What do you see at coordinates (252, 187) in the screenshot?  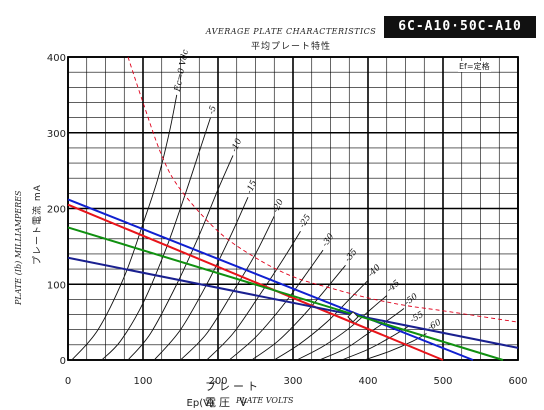 I see `grid-curve-label: -15` at bounding box center [252, 187].